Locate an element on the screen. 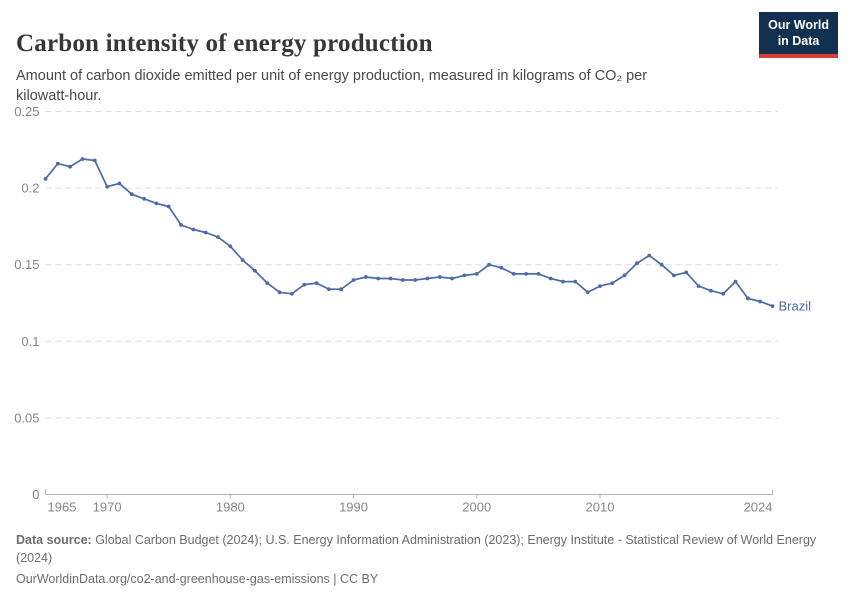 Image resolution: width=850 pixels, height=600 pixels. owid-logo: Our World in Data is located at coordinates (798, 35).